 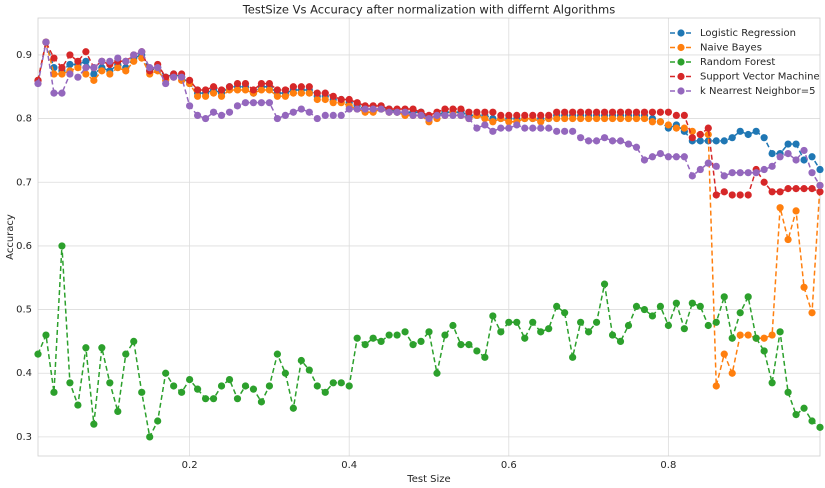 What do you see at coordinates (668, 465) in the screenshot?
I see `x-tick-label: 0.8` at bounding box center [668, 465].